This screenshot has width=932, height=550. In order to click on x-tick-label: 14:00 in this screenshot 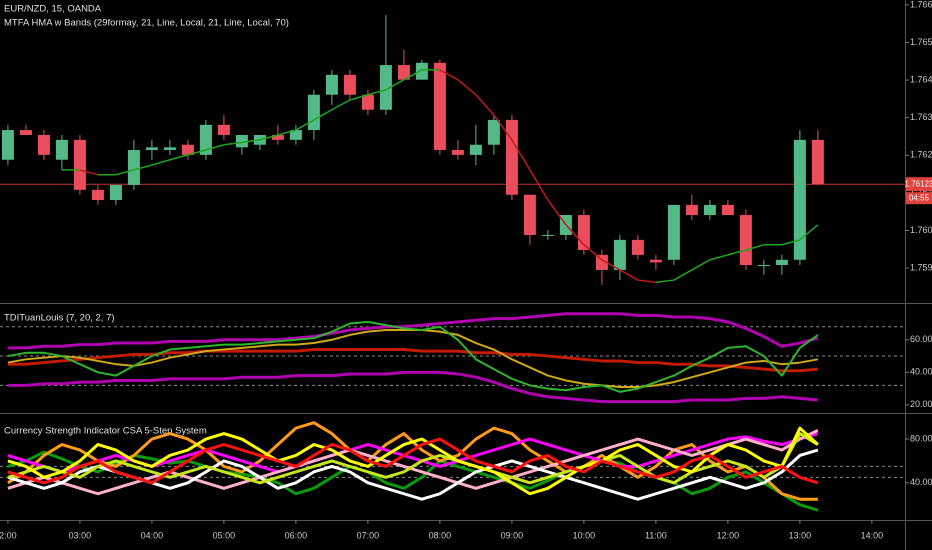, I will do `click(872, 535)`.